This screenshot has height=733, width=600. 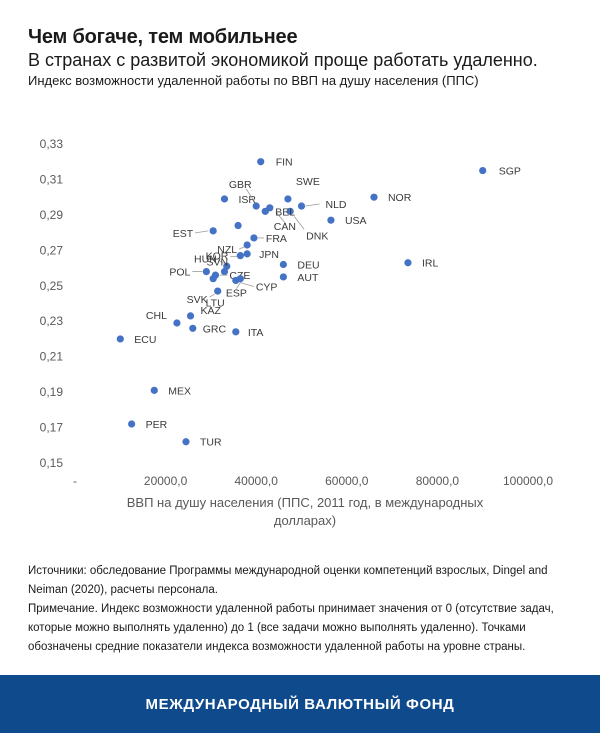 What do you see at coordinates (308, 278) in the screenshot?
I see `point-label: AUT` at bounding box center [308, 278].